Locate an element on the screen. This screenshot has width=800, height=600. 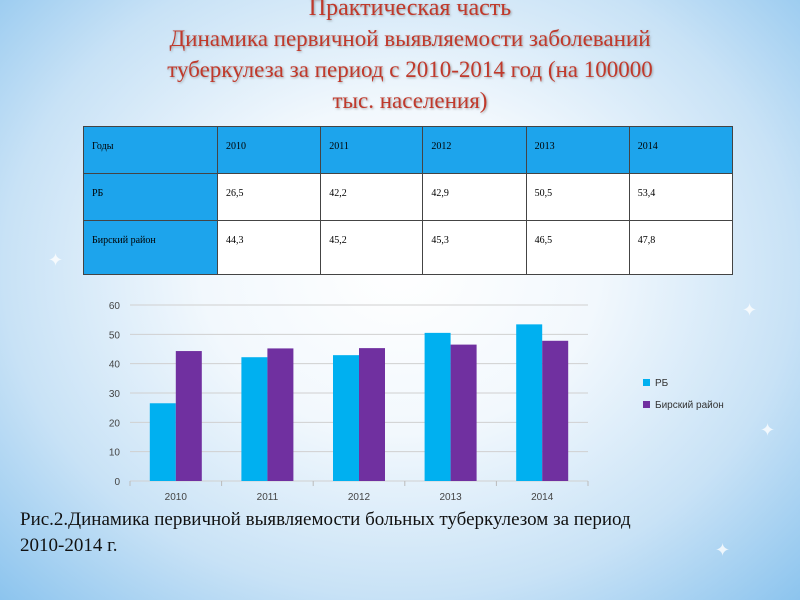
table-cell: 42,9 is located at coordinates (474, 197).